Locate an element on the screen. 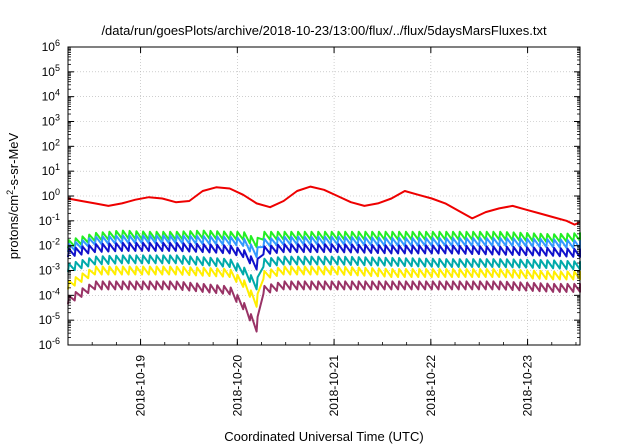  y-axis-label-sup: 2 is located at coordinates (10, 192).